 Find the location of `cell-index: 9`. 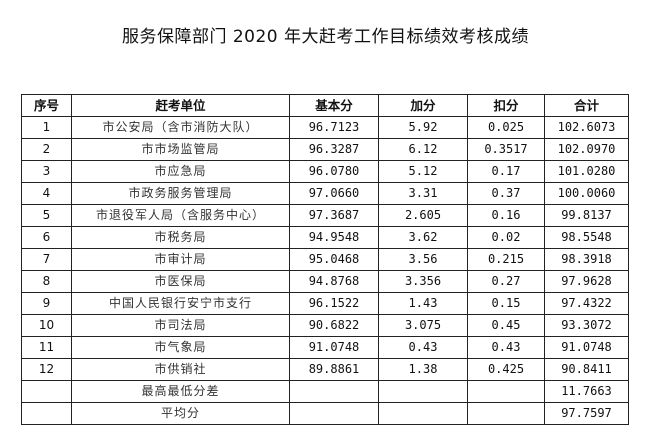

cell-index: 9 is located at coordinates (46, 303).